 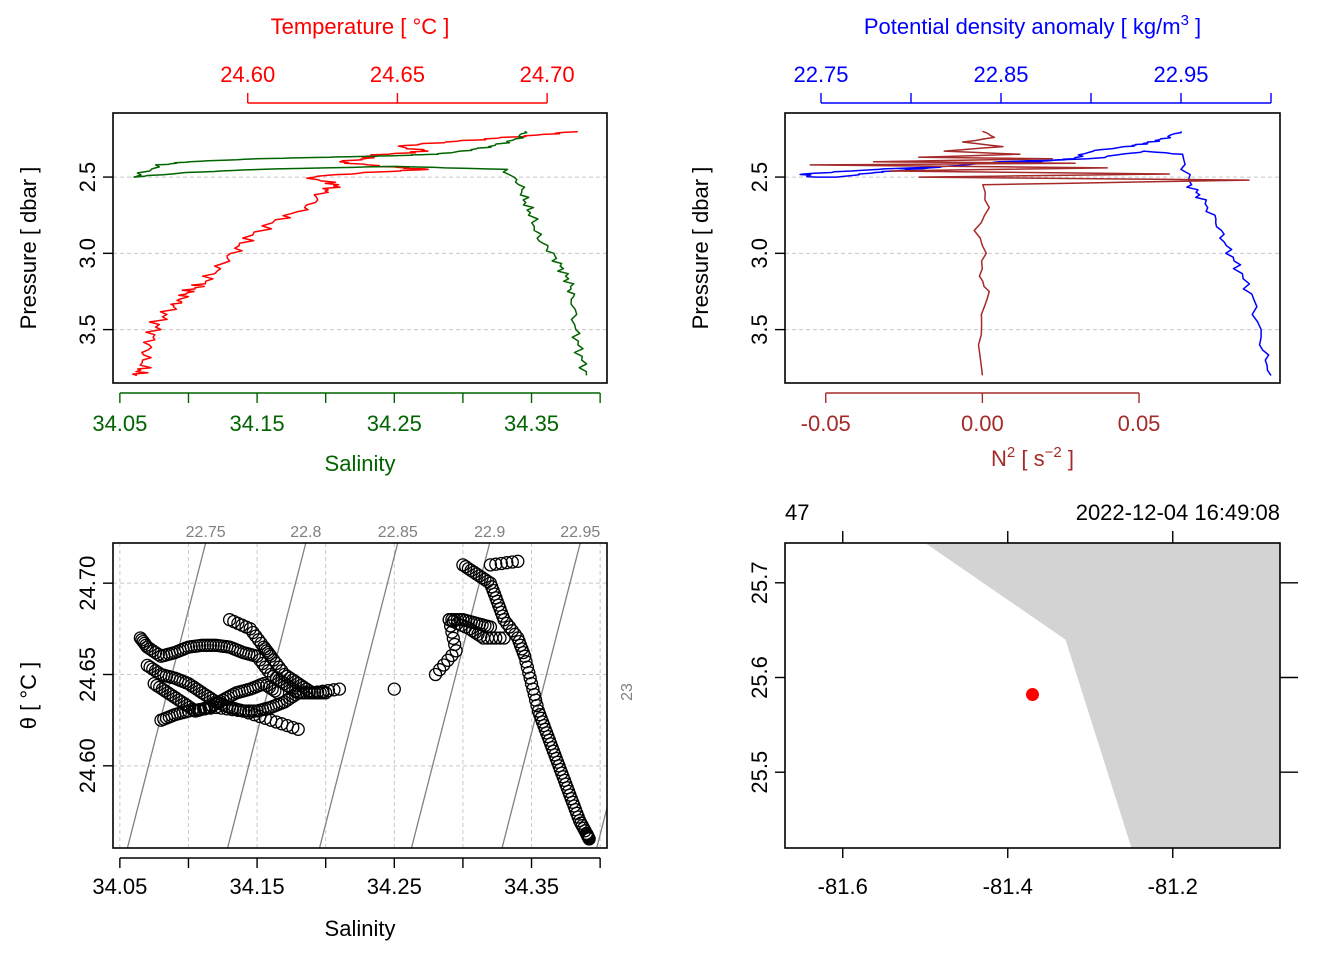 I want to click on station-marker, so click(x=1032, y=695).